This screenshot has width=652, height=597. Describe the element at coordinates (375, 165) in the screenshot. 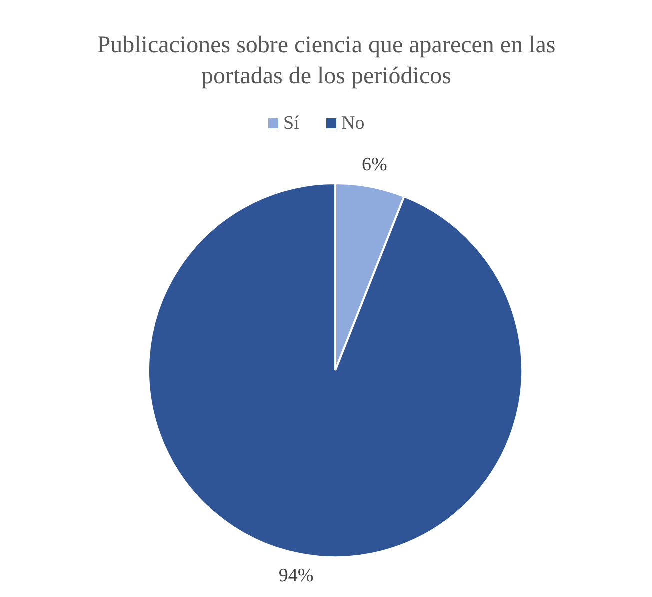

I see `data-label: 6%` at that location.